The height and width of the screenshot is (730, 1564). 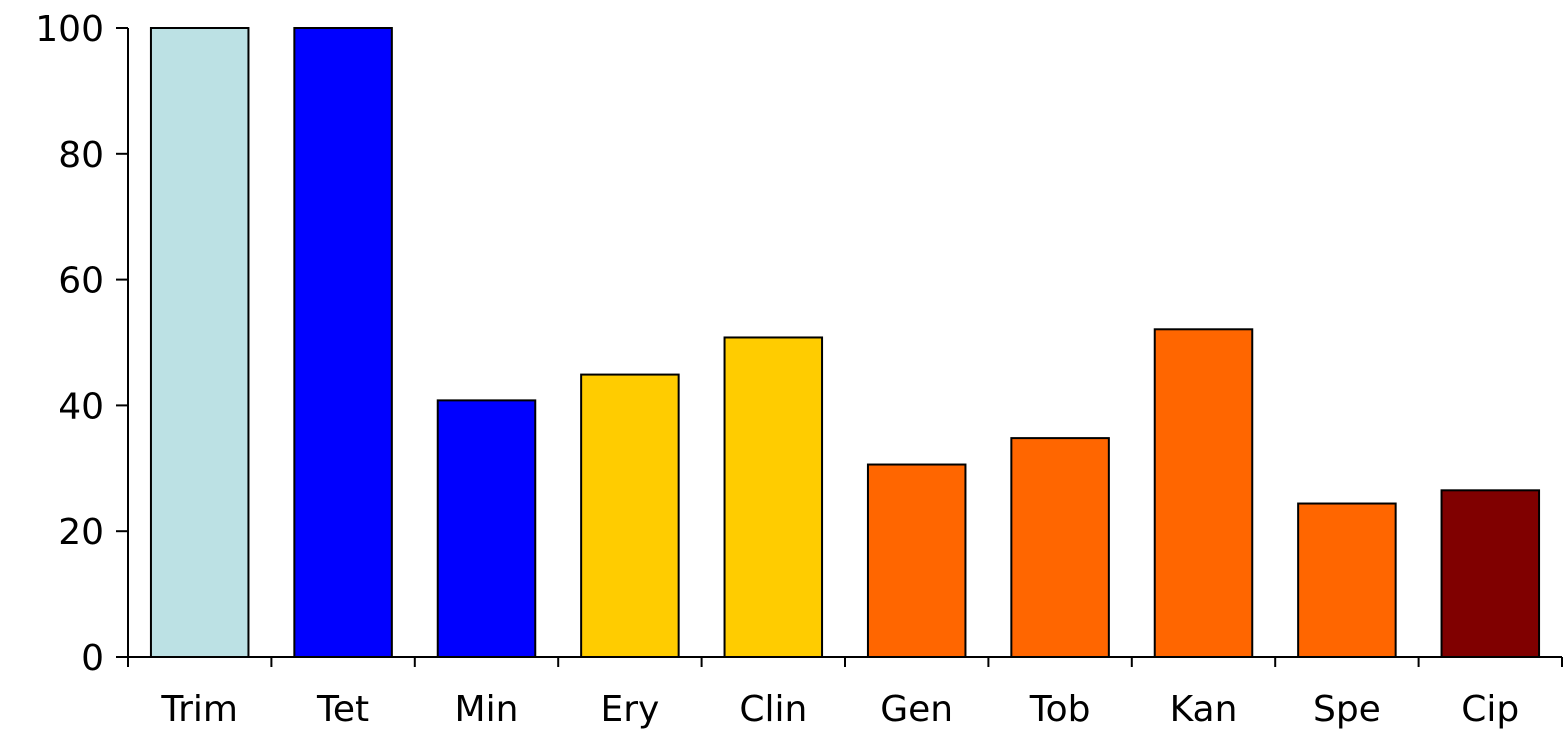 I want to click on x-tick-label-tet: Tet, so click(x=342, y=709).